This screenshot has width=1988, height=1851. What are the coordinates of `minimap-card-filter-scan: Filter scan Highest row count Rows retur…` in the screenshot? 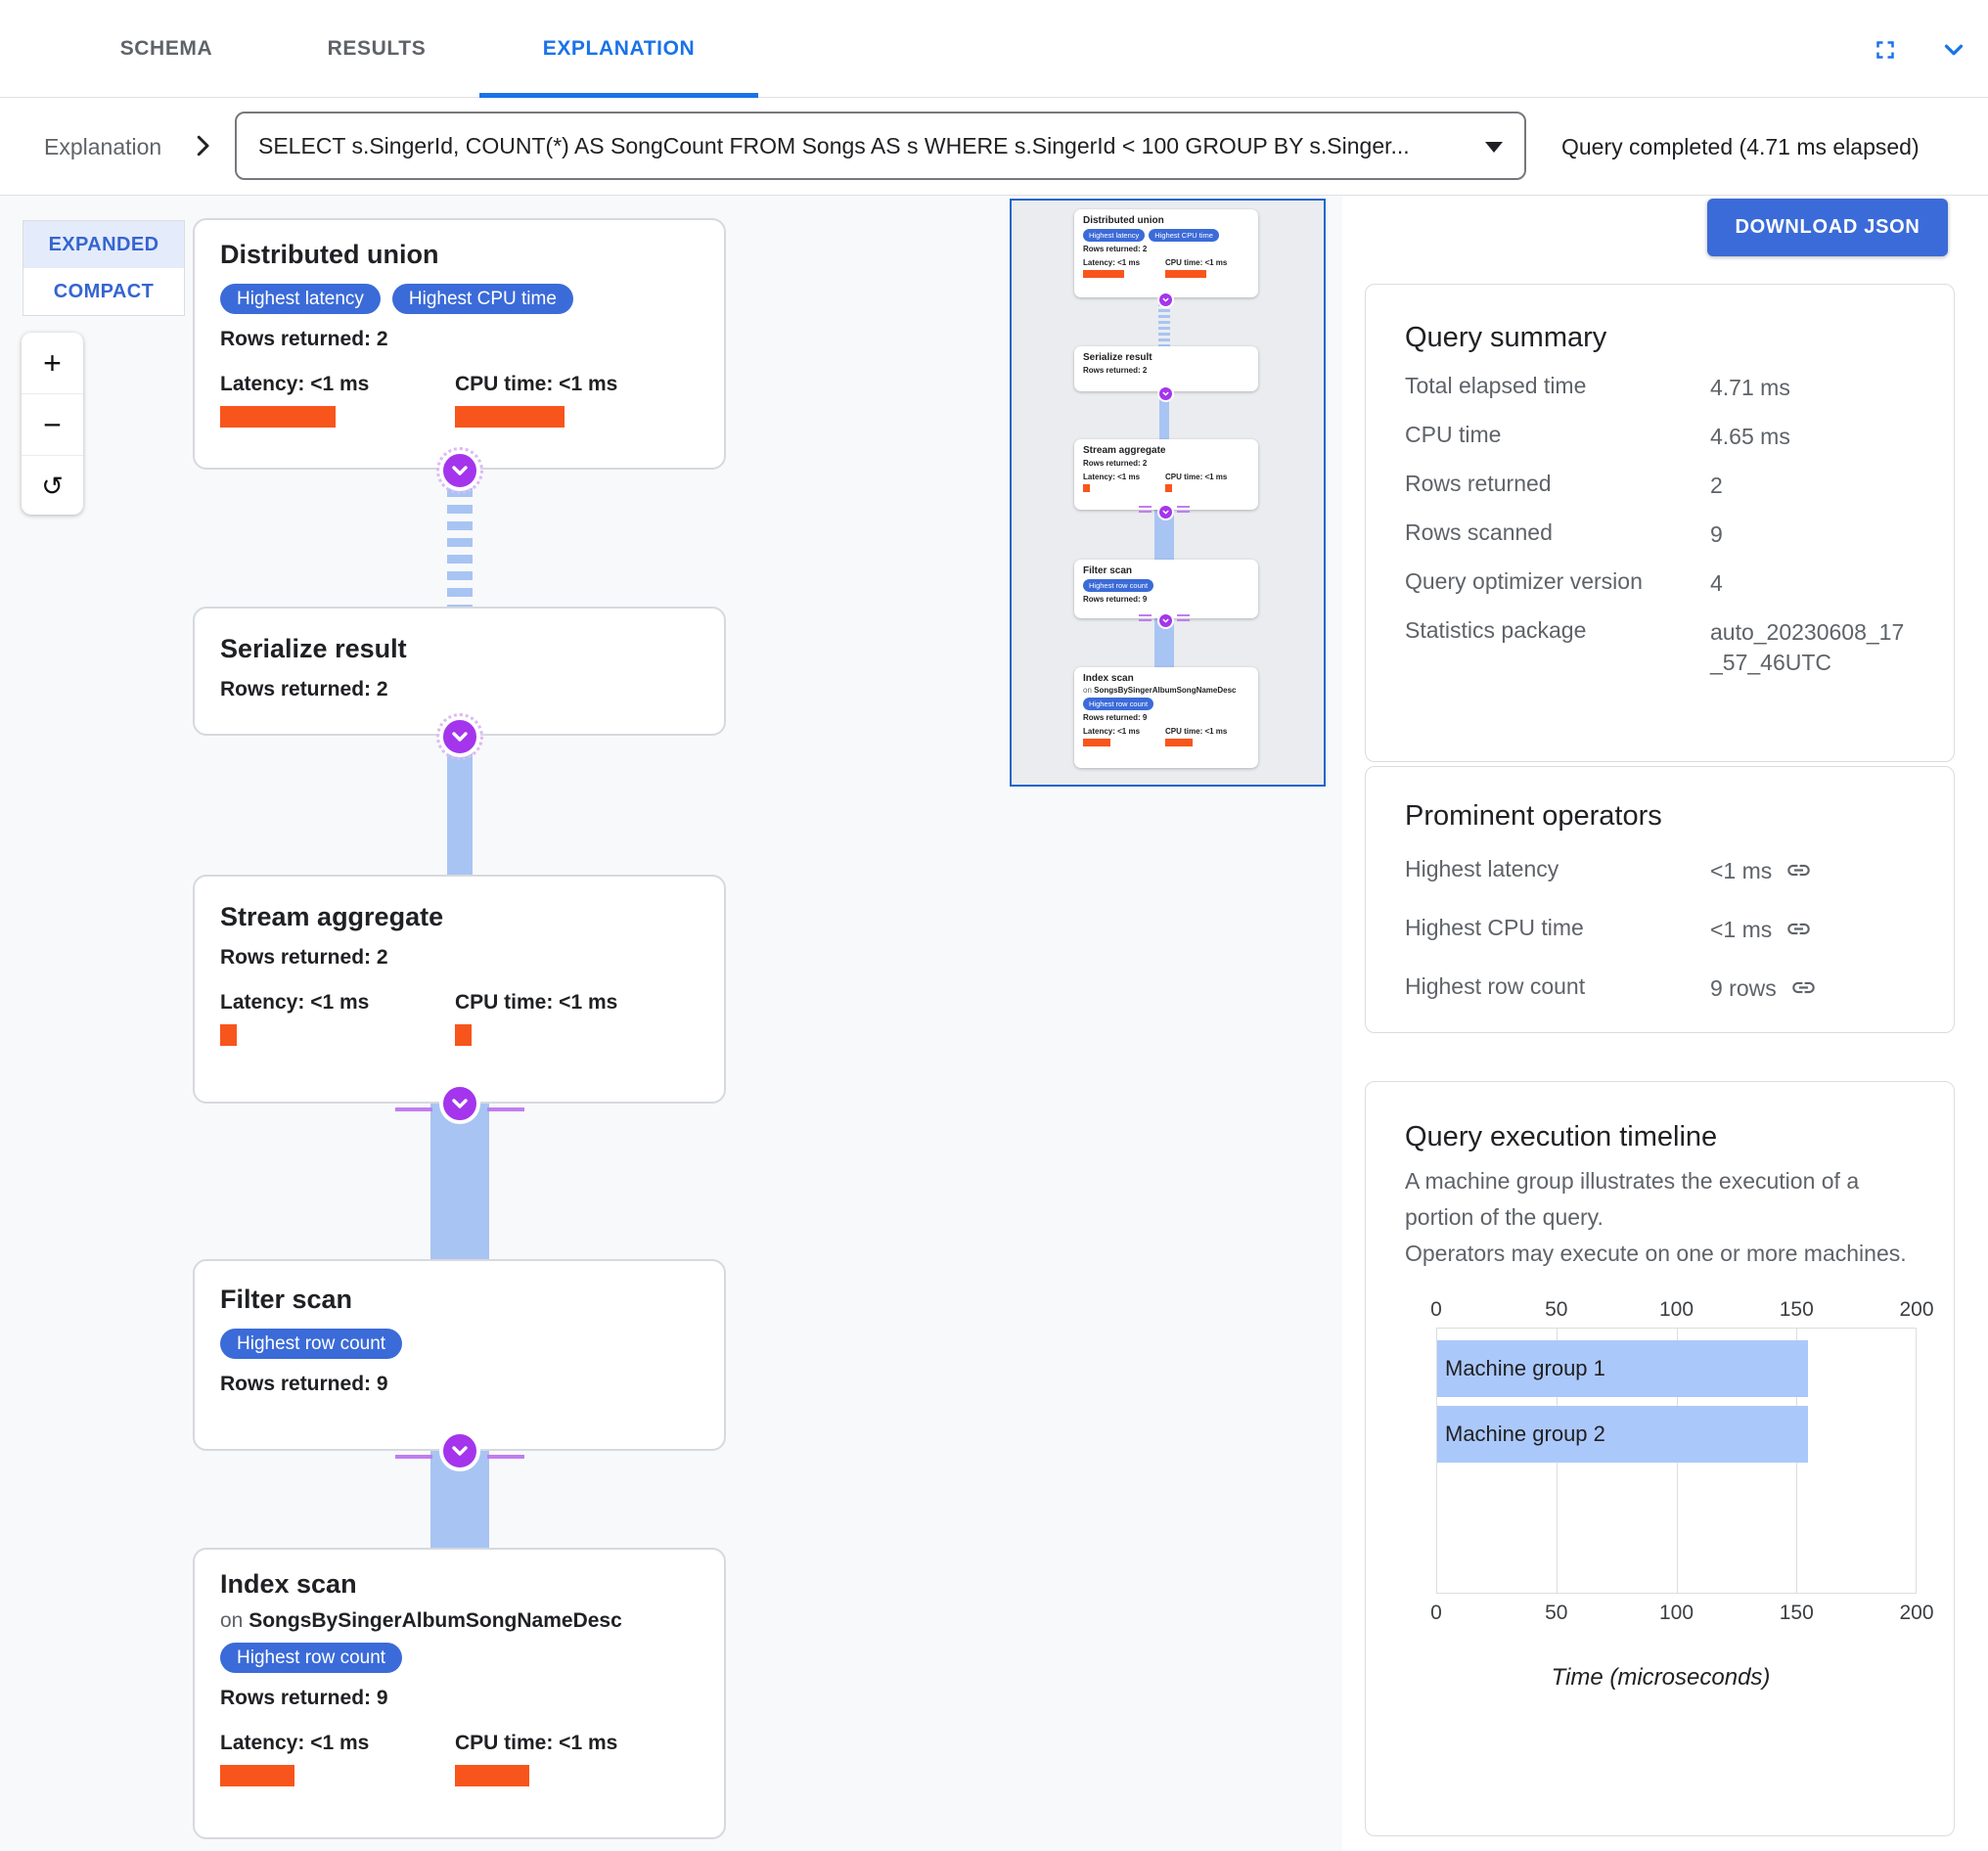 It's located at (1166, 589).